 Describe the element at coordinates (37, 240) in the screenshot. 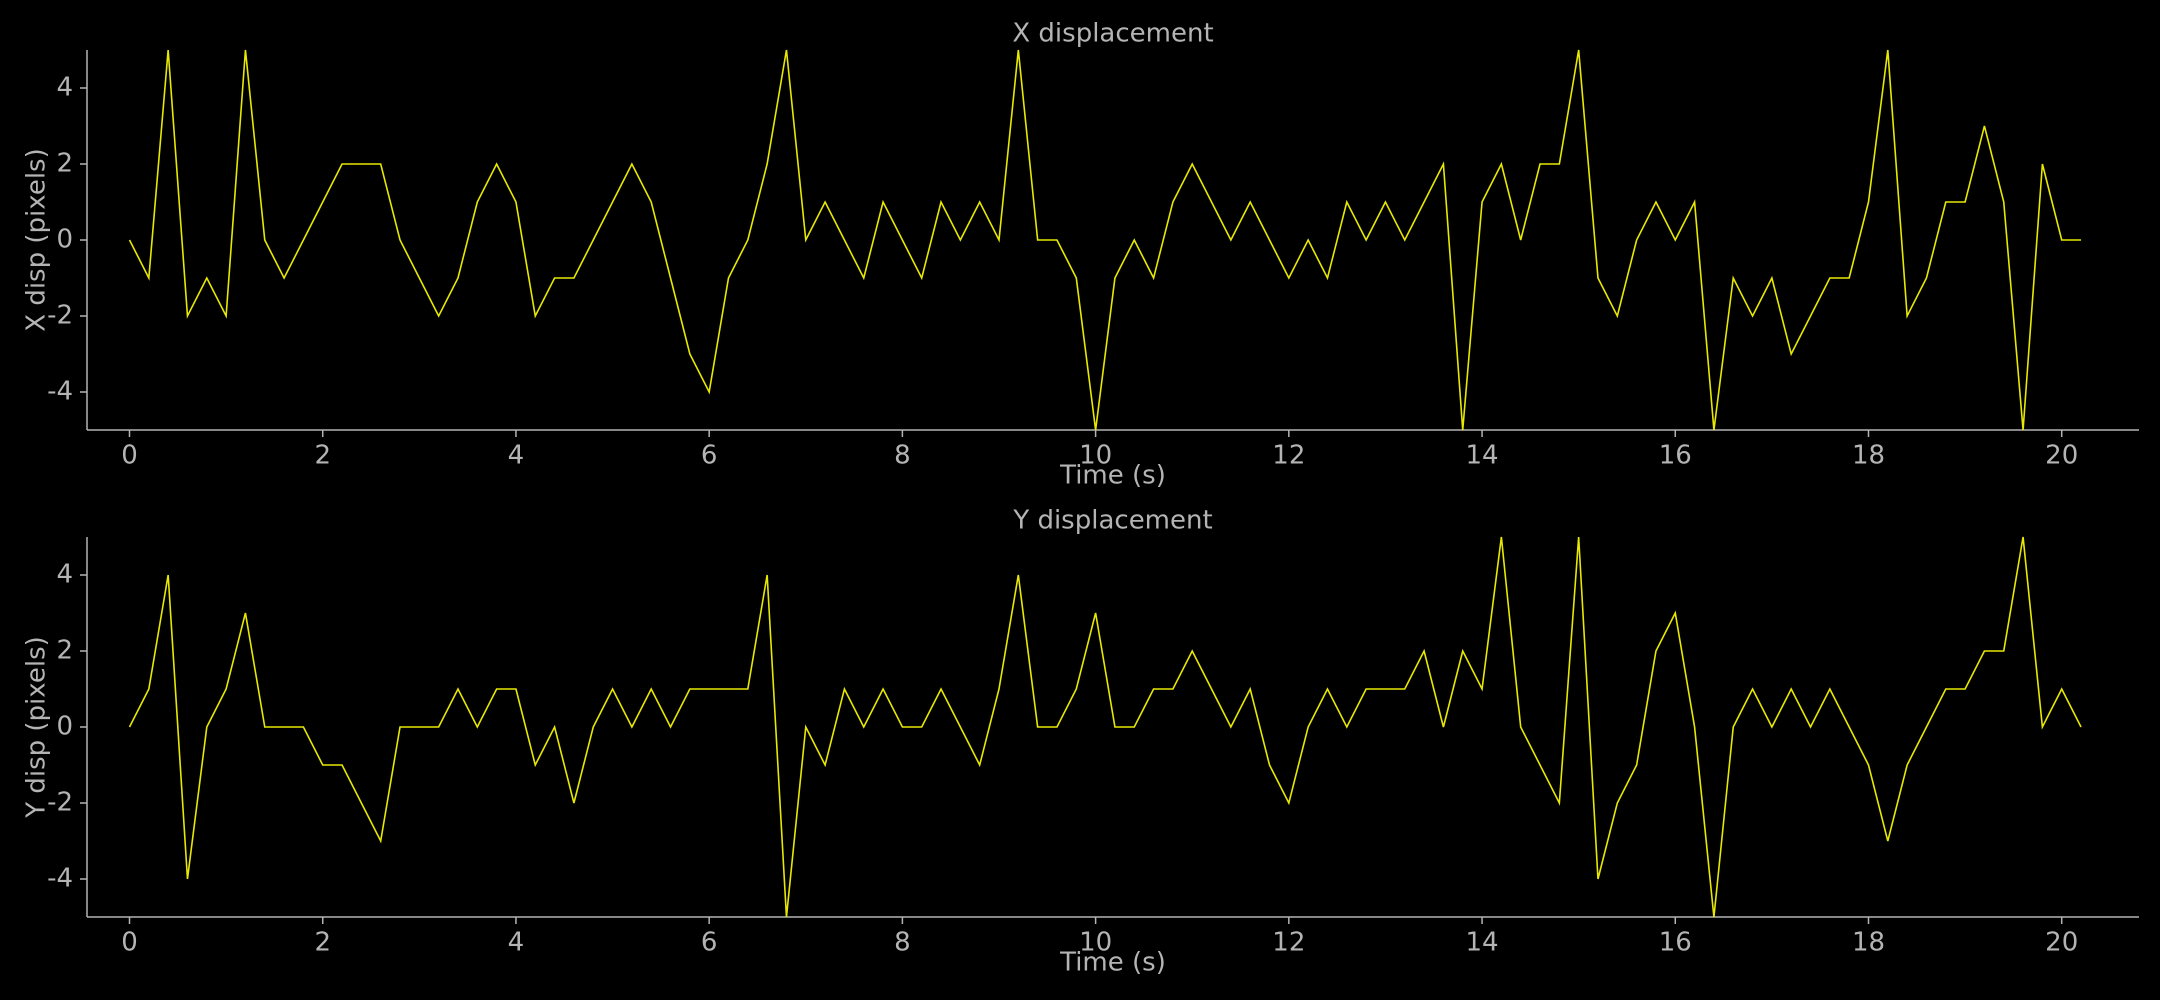

I see `y-axis-label: X disp (pixels)` at that location.